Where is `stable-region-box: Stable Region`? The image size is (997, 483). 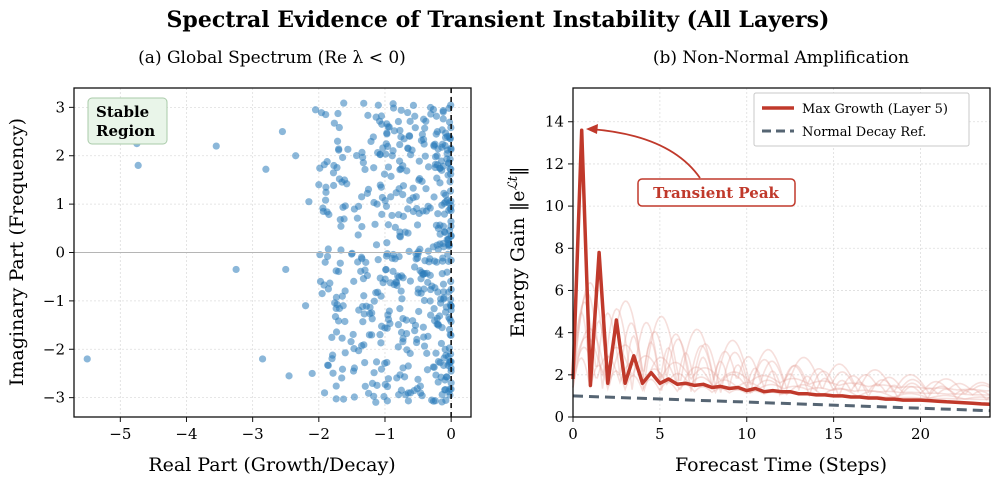
stable-region-box: Stable Region is located at coordinates (127, 121).